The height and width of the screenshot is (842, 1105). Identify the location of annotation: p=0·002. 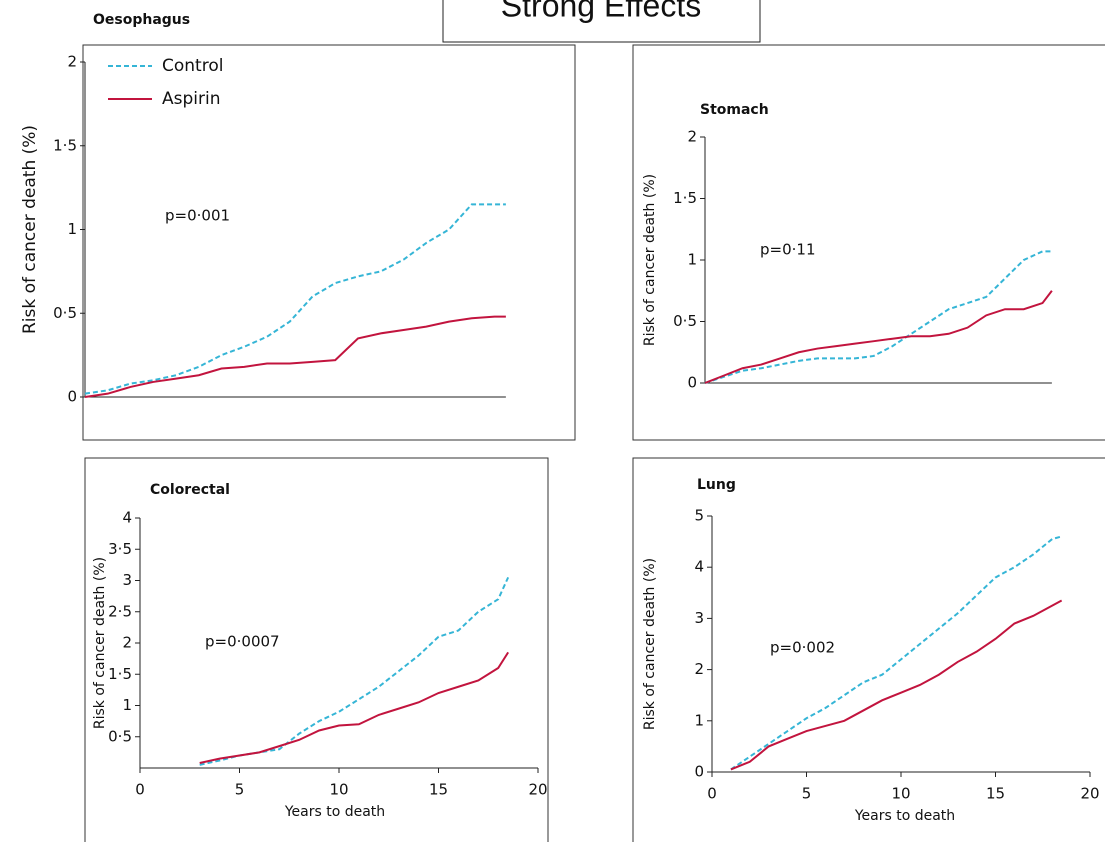
(802, 648).